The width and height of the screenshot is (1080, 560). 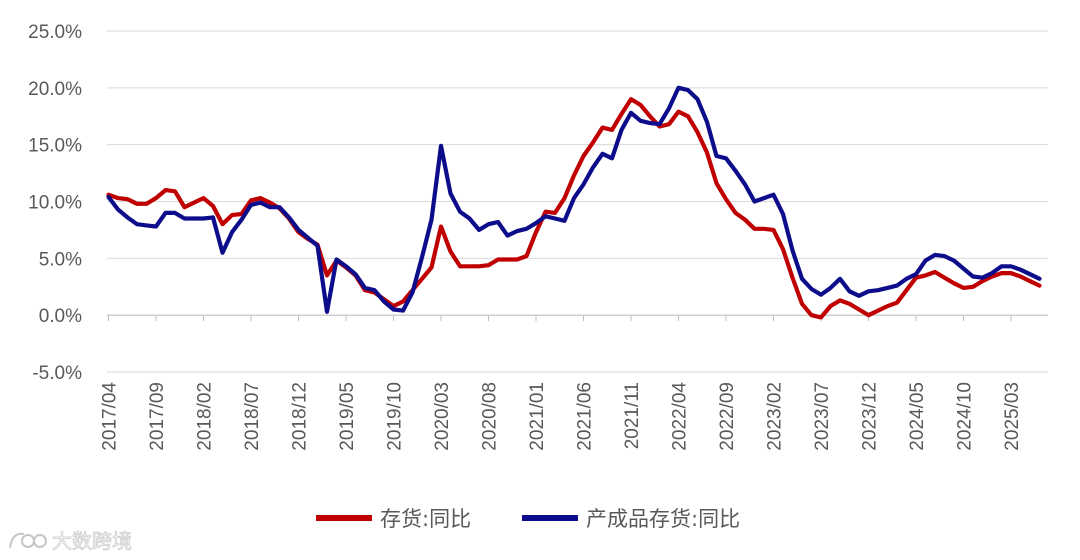 What do you see at coordinates (965, 416) in the screenshot?
I see `x-tick-label: 2024/10` at bounding box center [965, 416].